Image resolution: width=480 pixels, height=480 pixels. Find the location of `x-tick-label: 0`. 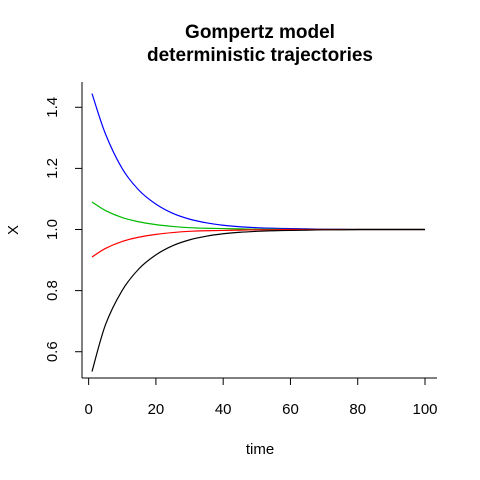

x-tick-label: 0 is located at coordinates (88, 409).